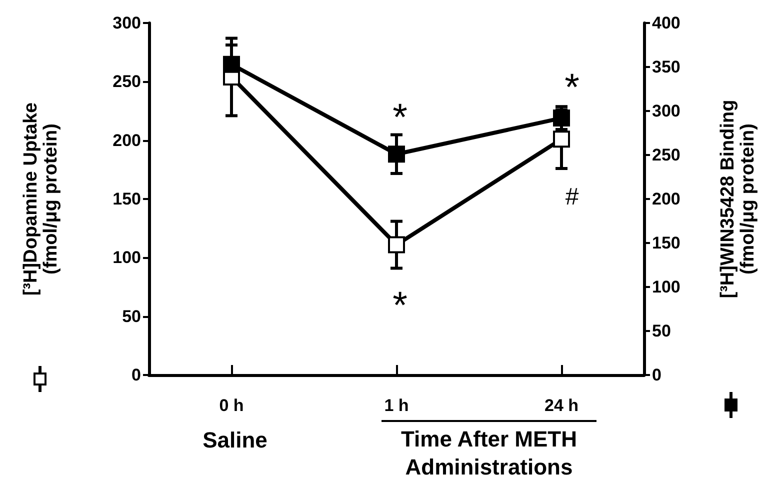 The image size is (766, 484). What do you see at coordinates (131, 316) in the screenshot?
I see `y-tick-label: 50` at bounding box center [131, 316].